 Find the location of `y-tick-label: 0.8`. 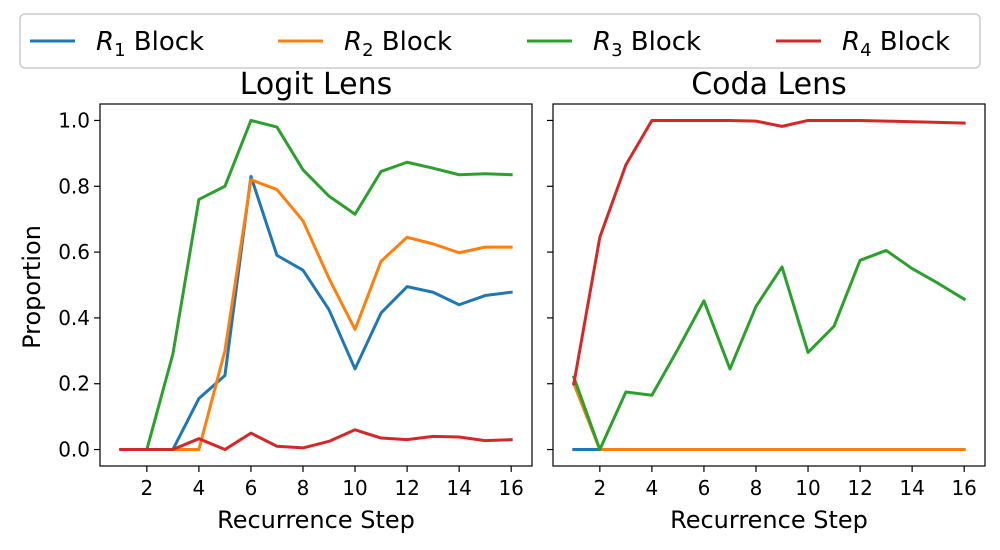

y-tick-label: 0.8 is located at coordinates (74, 186).